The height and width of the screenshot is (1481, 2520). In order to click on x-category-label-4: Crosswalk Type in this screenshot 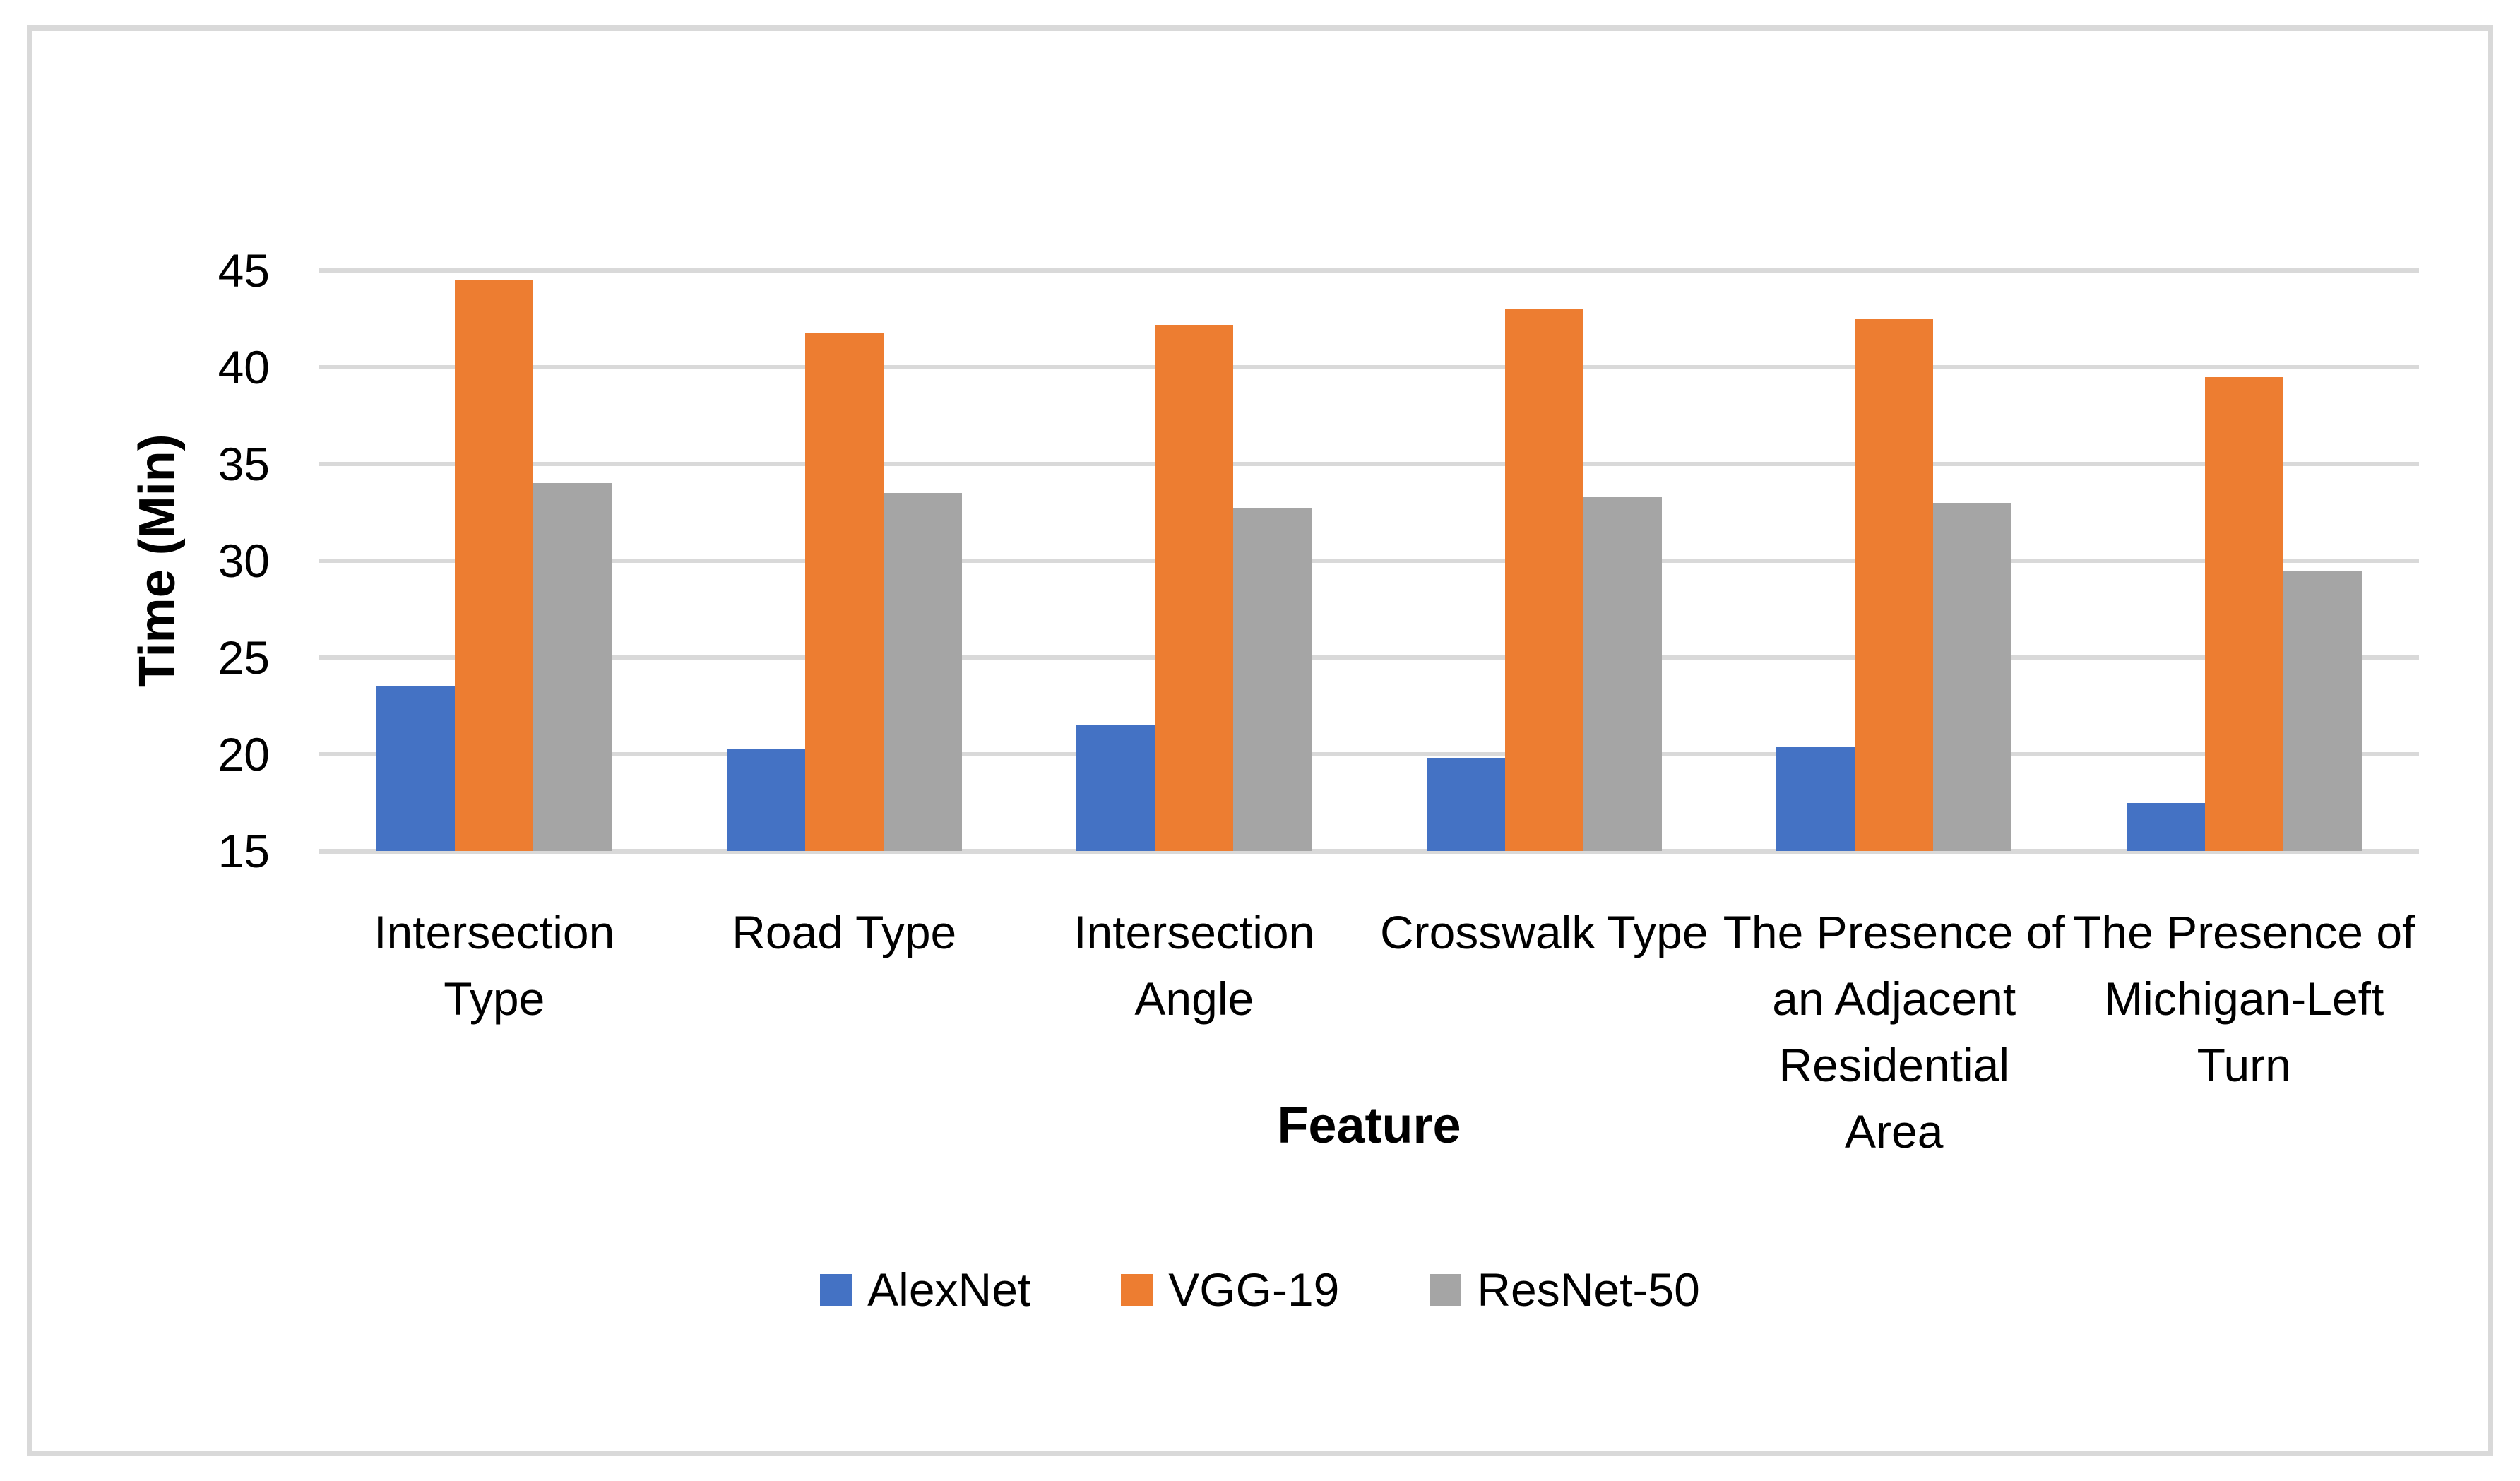, I will do `click(1544, 932)`.